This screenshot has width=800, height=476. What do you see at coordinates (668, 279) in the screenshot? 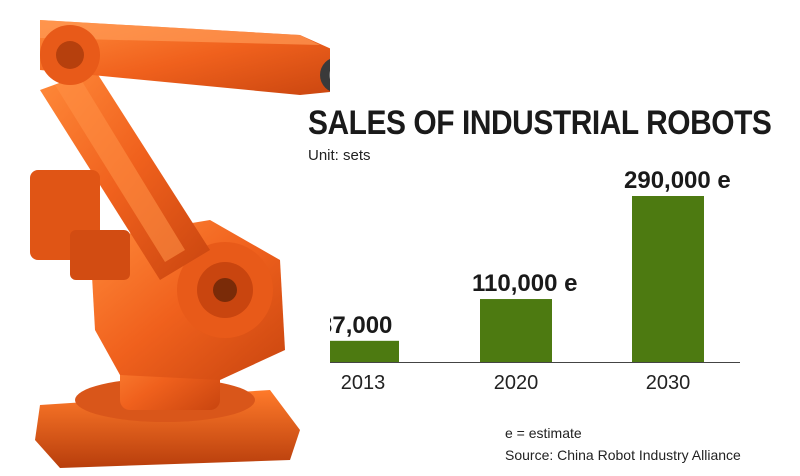
I see `bar-2030` at bounding box center [668, 279].